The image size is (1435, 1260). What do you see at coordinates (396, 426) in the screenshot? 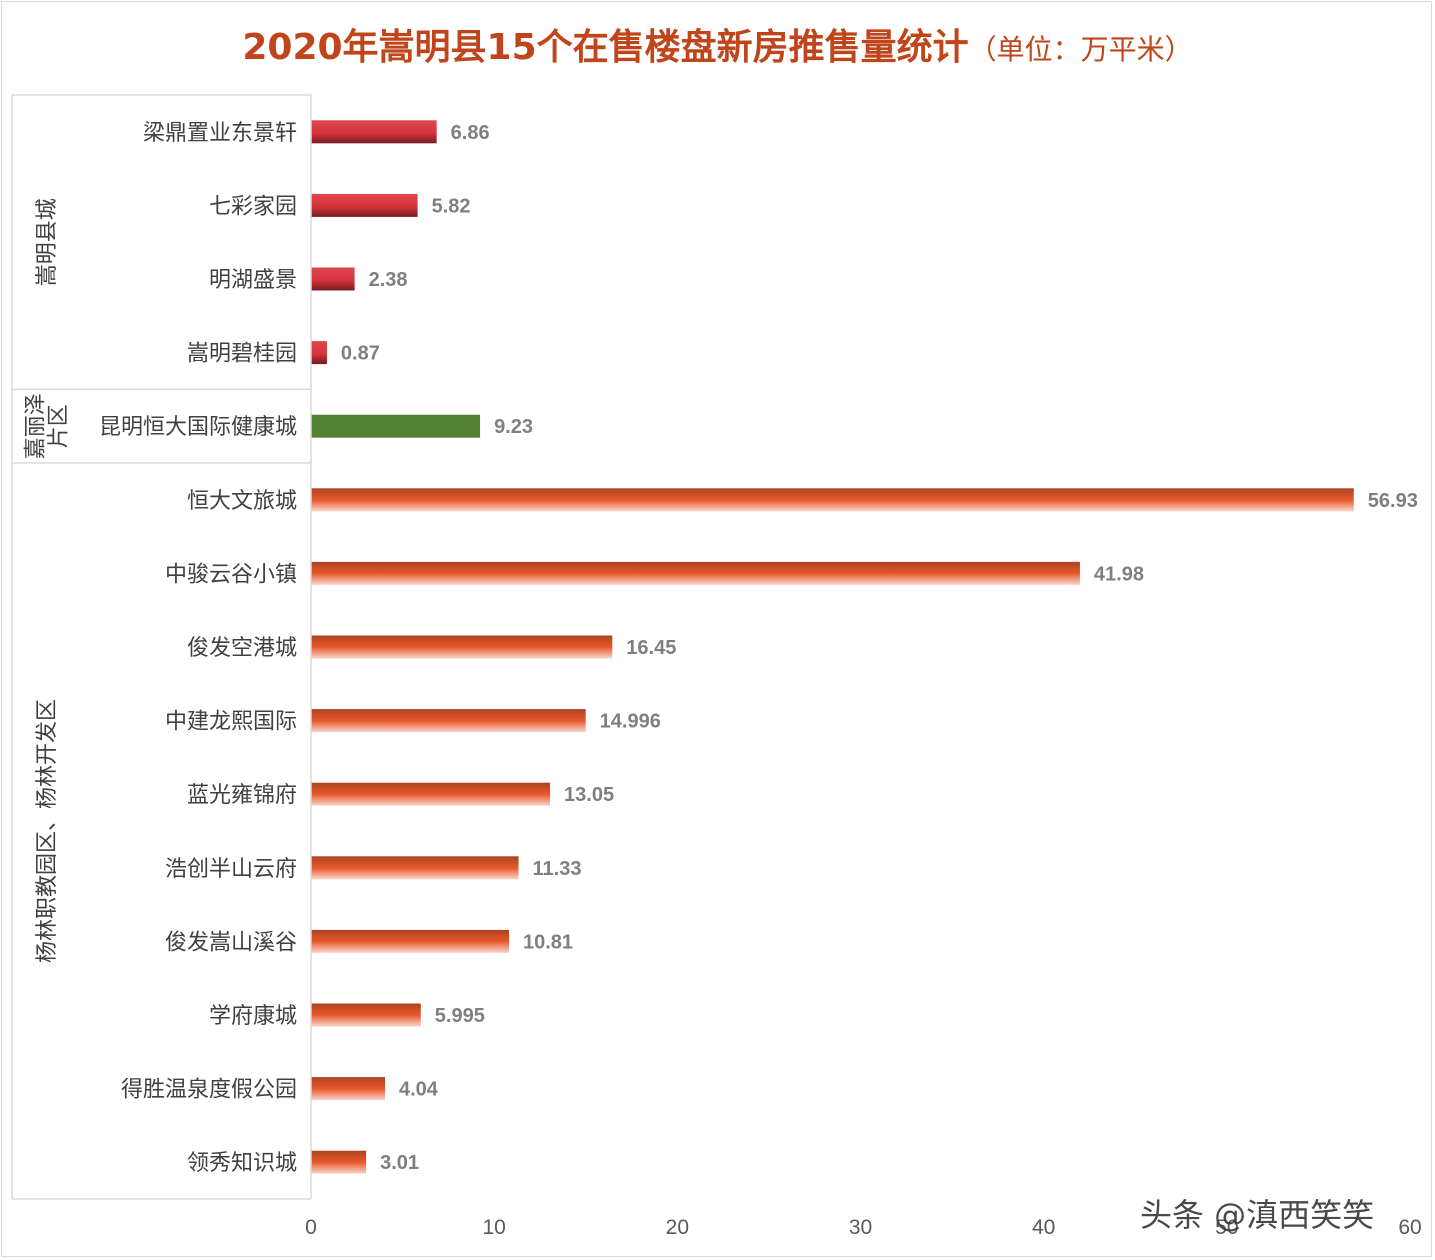
I see `bar-昆明恒大国际健康城` at bounding box center [396, 426].